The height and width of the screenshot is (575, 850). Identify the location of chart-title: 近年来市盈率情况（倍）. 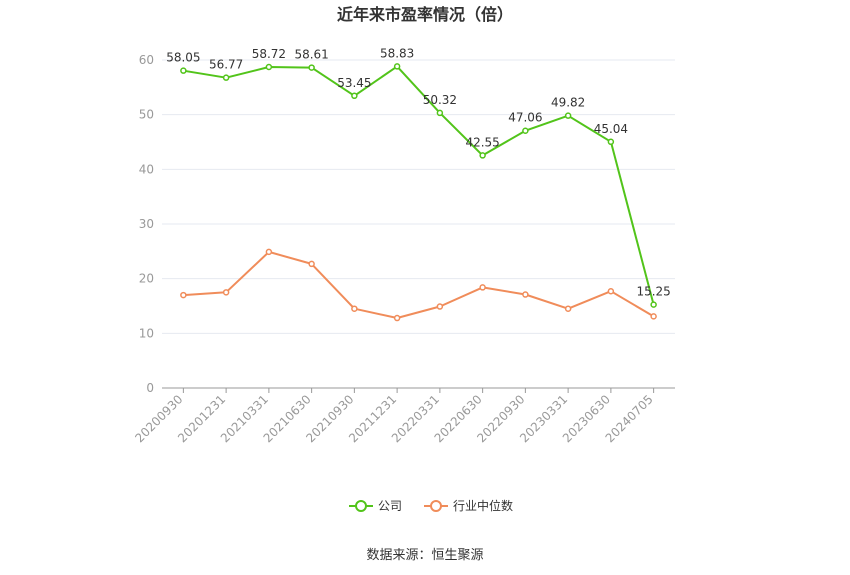
(425, 14).